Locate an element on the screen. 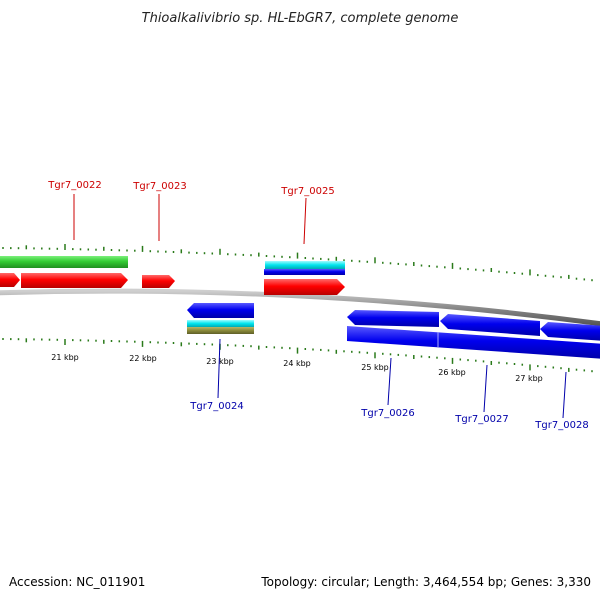 This screenshot has width=600, height=600. genome-backbone is located at coordinates (300, 307).